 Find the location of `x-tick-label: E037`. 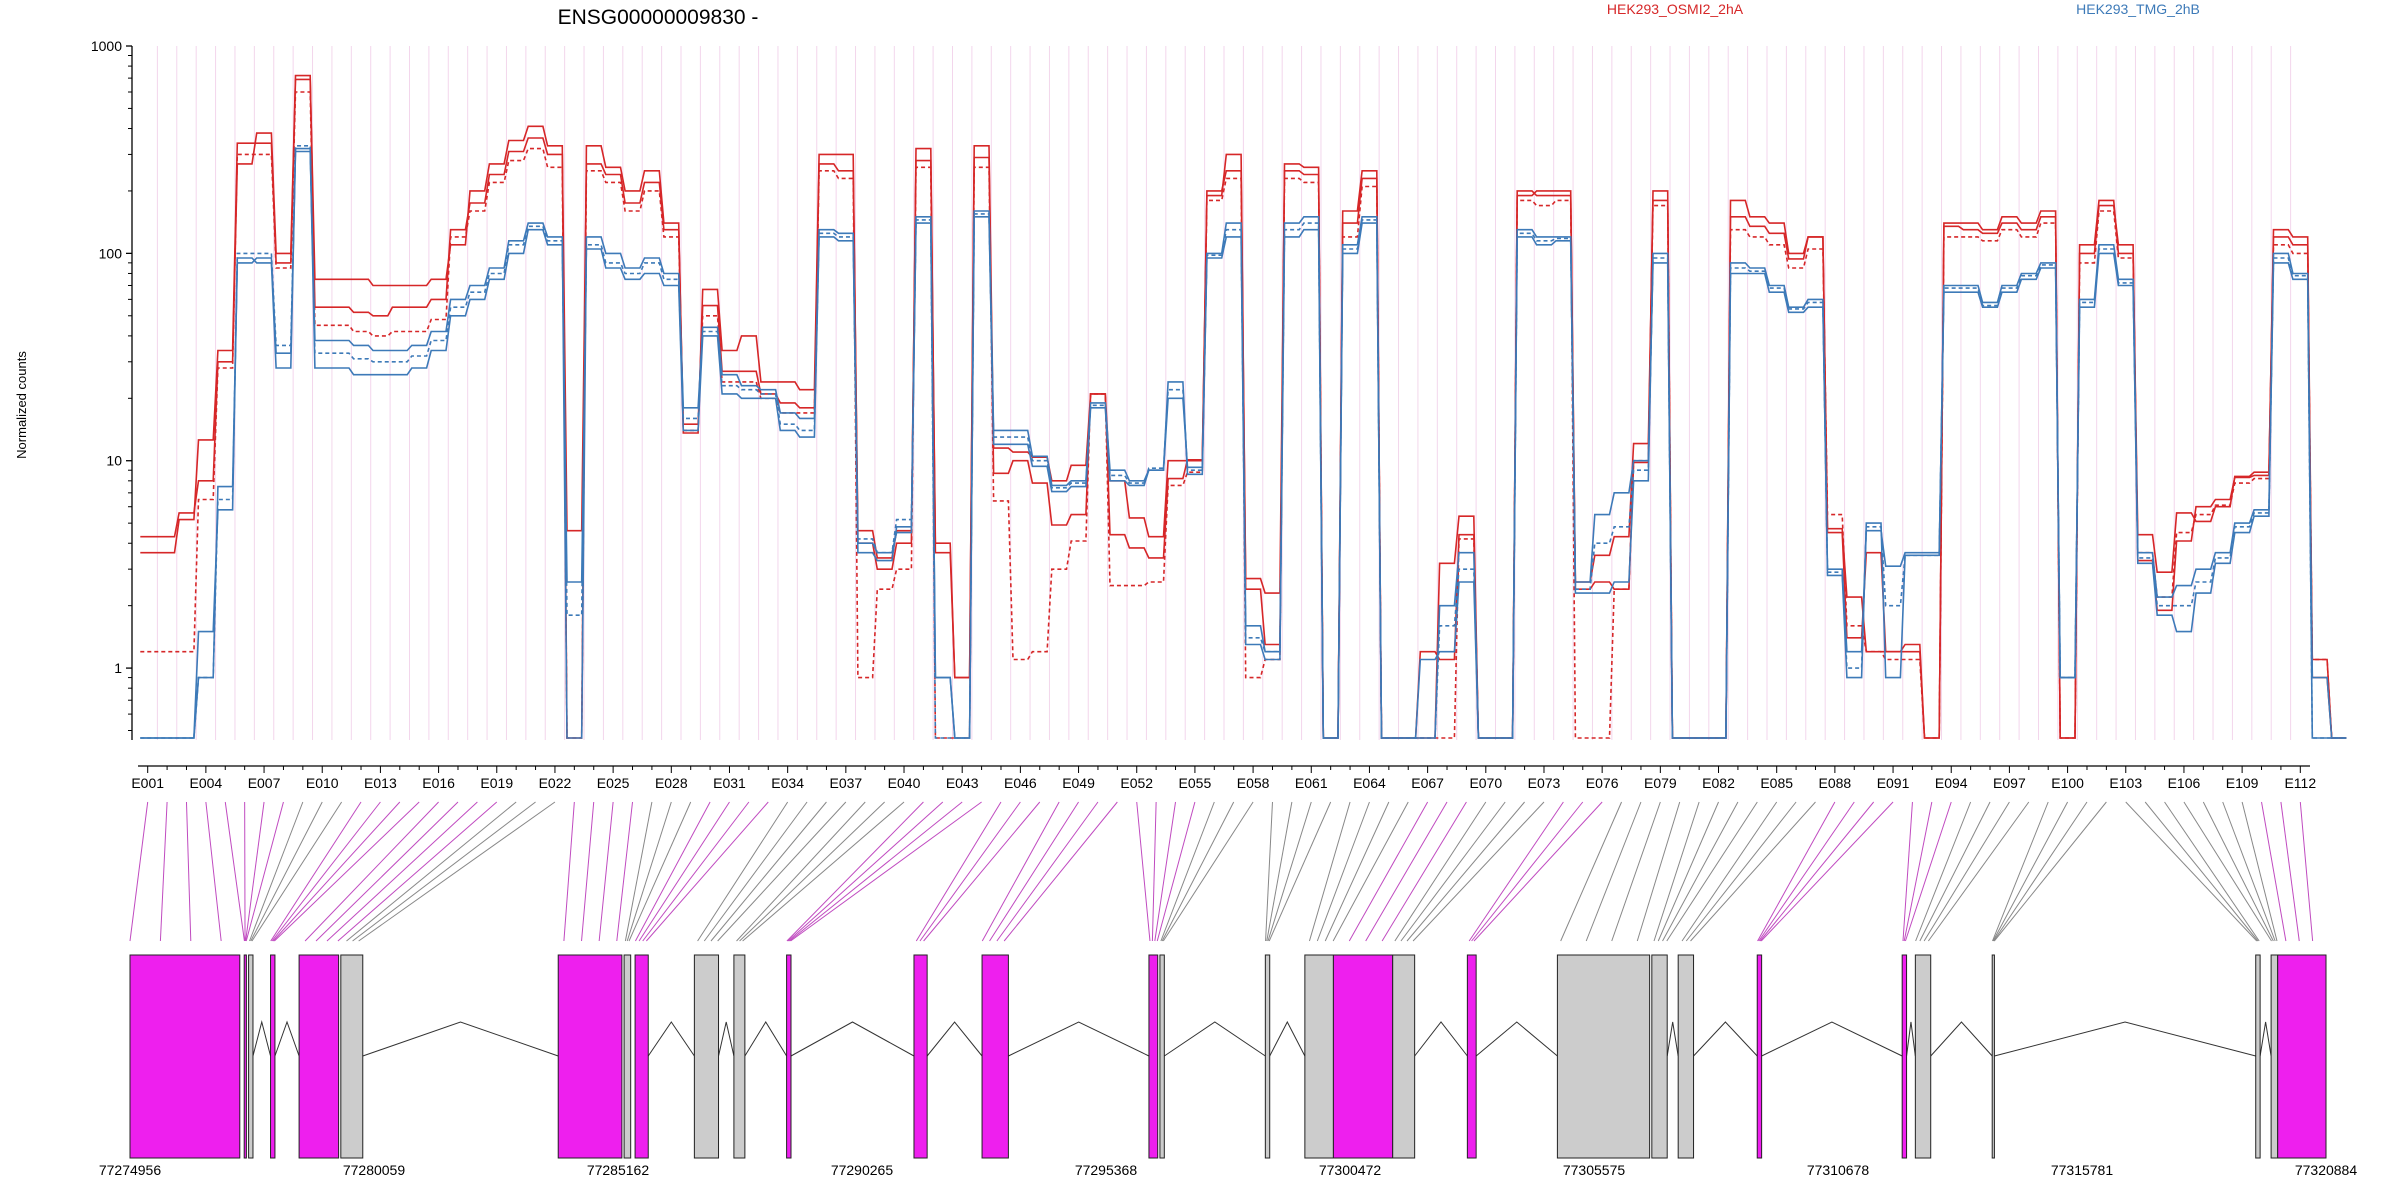

x-tick-label: E037 is located at coordinates (845, 783).